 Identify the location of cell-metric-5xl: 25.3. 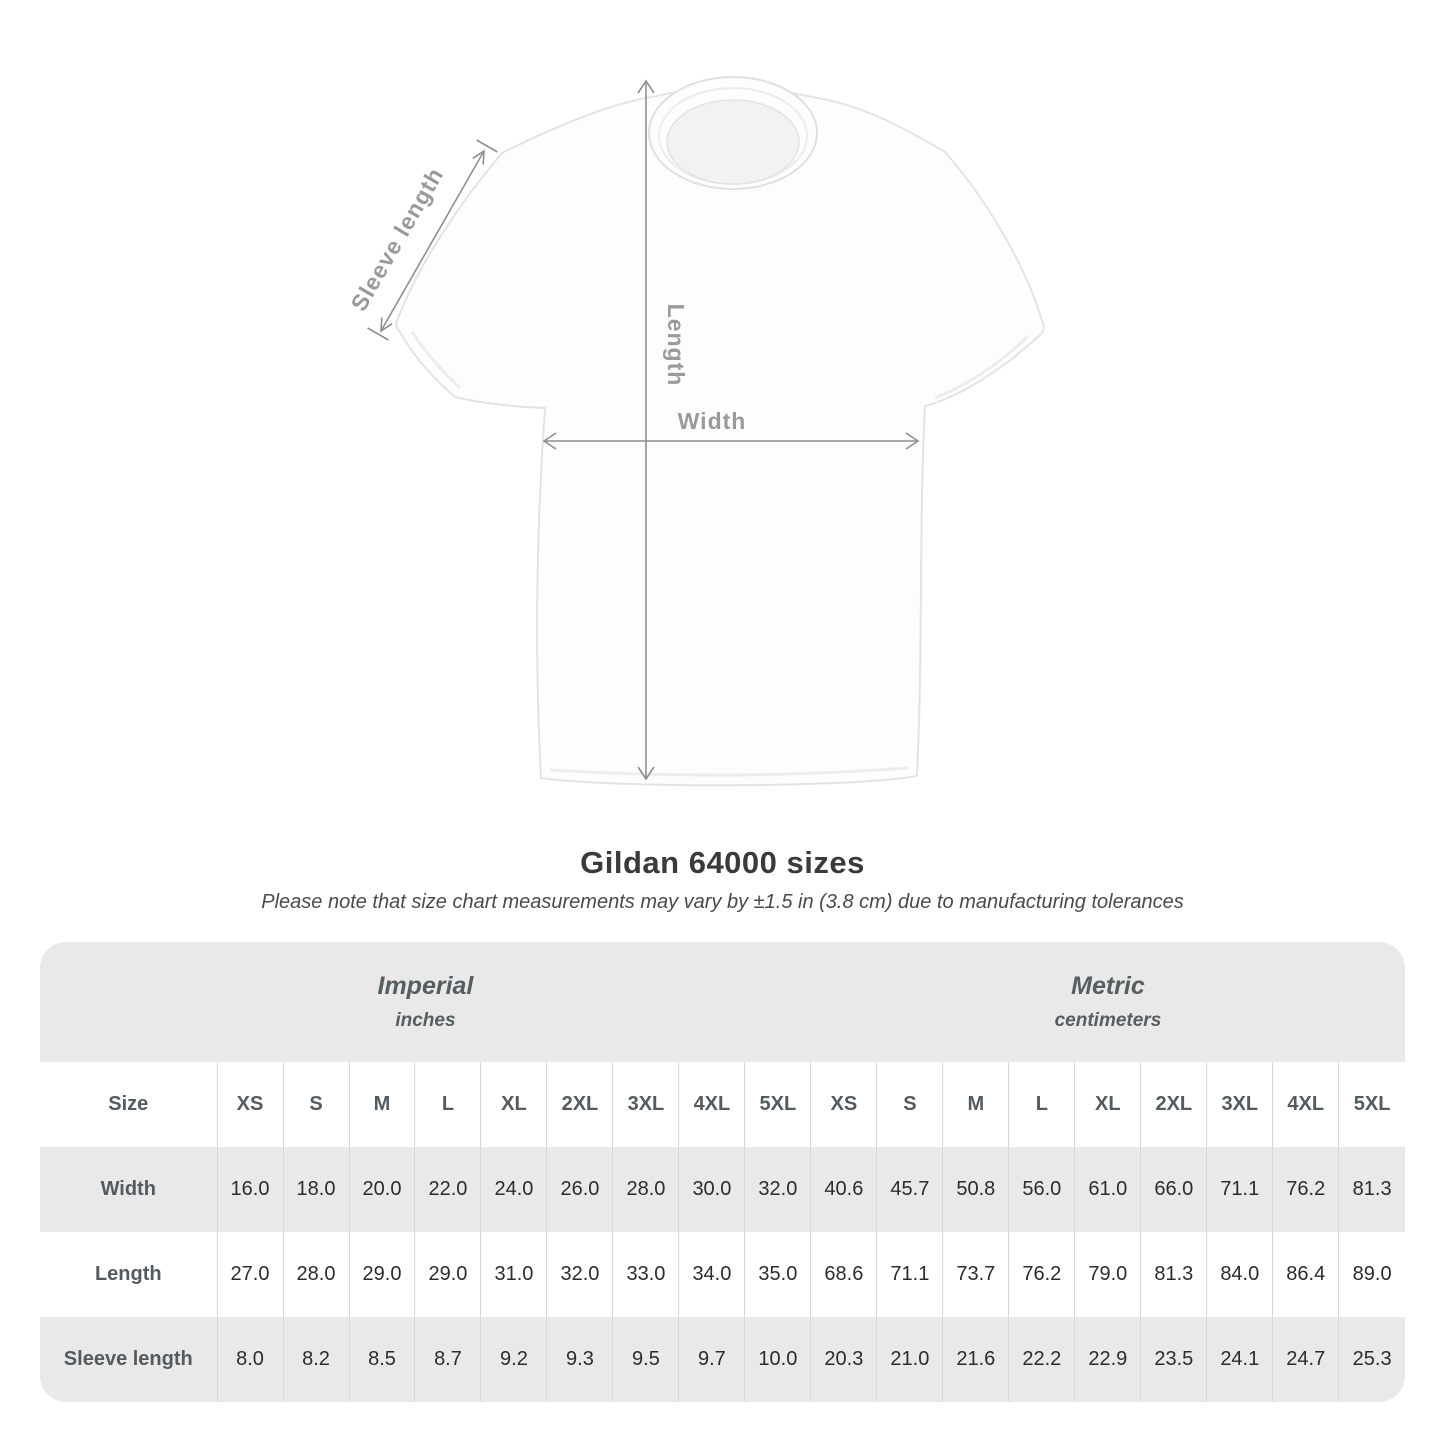
(1371, 1359).